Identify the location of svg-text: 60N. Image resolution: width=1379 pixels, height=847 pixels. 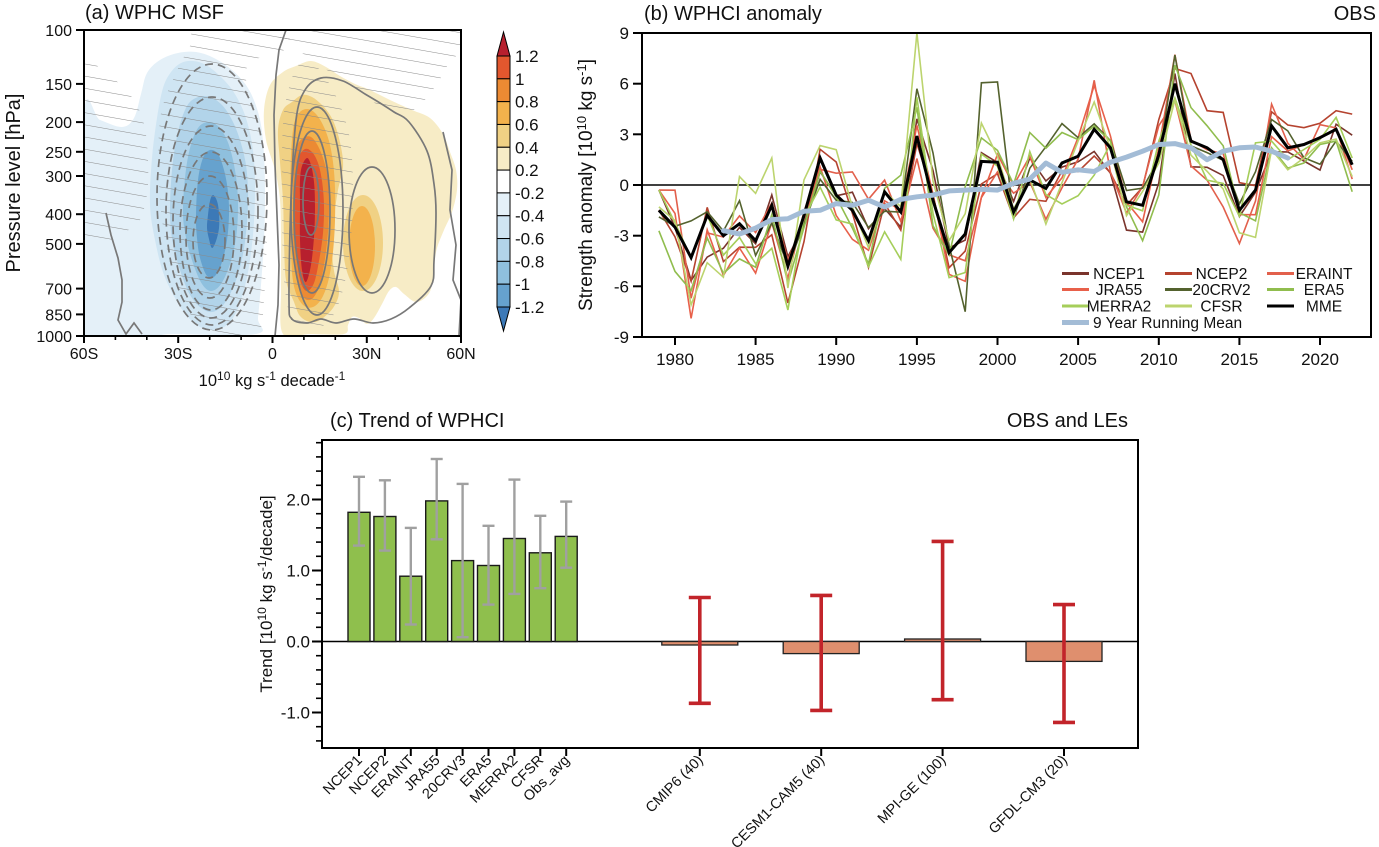
(460, 354).